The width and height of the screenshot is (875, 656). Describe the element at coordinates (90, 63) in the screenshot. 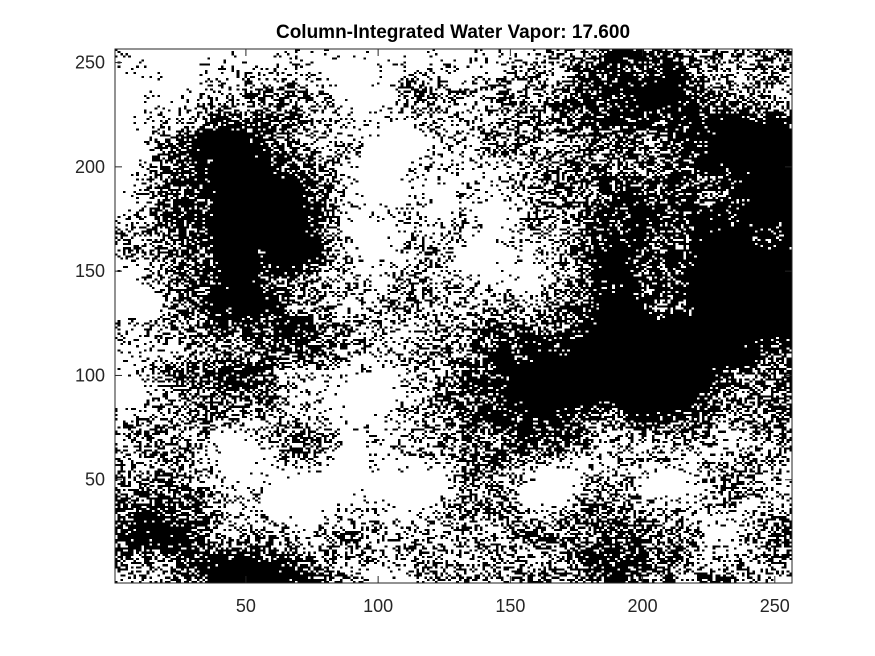

I see `y-tick-label: 250` at that location.